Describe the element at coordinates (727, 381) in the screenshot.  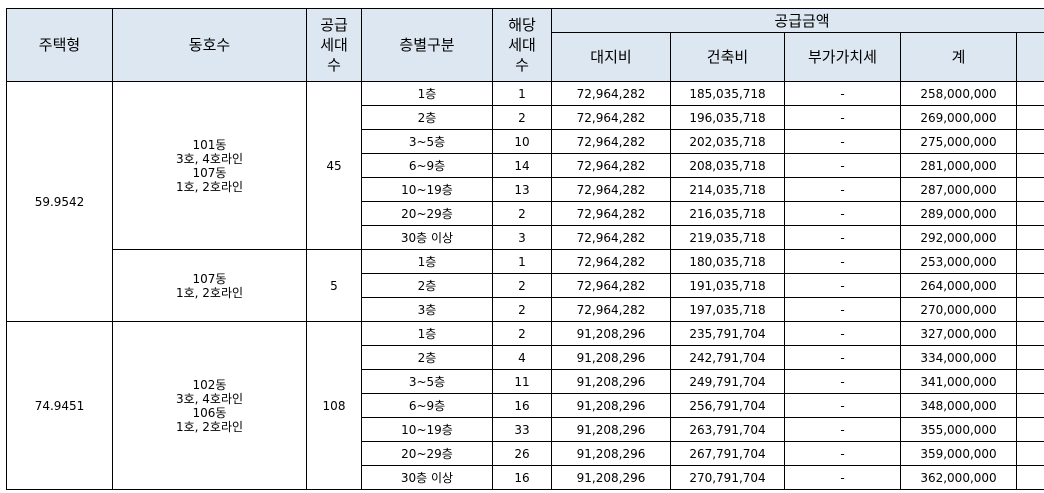
I see `building-cost-cell-text: 249,791,704` at that location.